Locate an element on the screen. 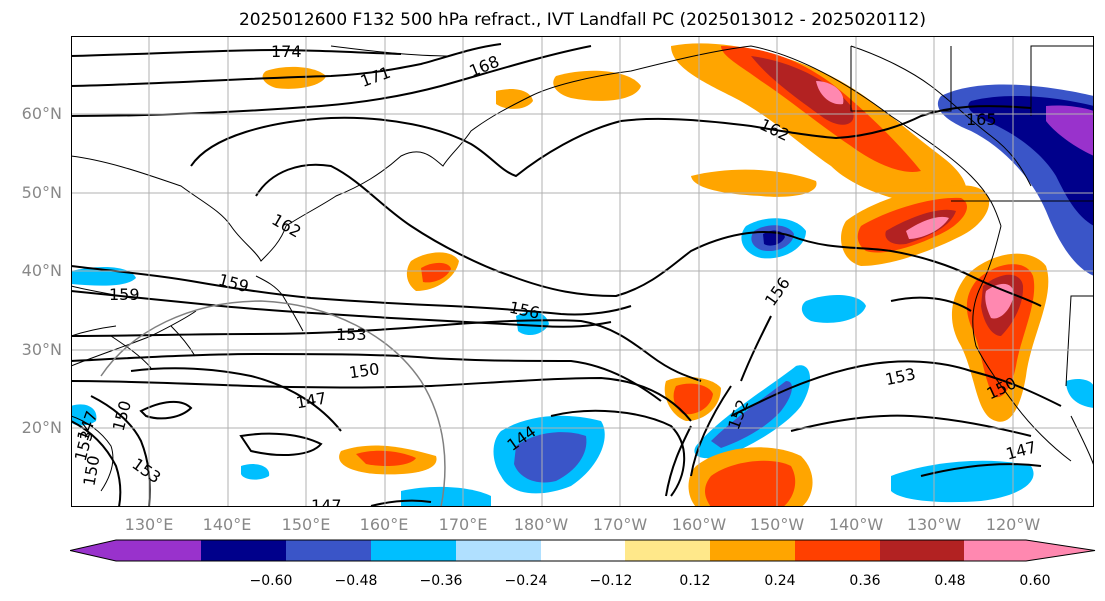 This screenshot has height=601, width=1105. colorbar-tick-label: 0.24 is located at coordinates (780, 581).